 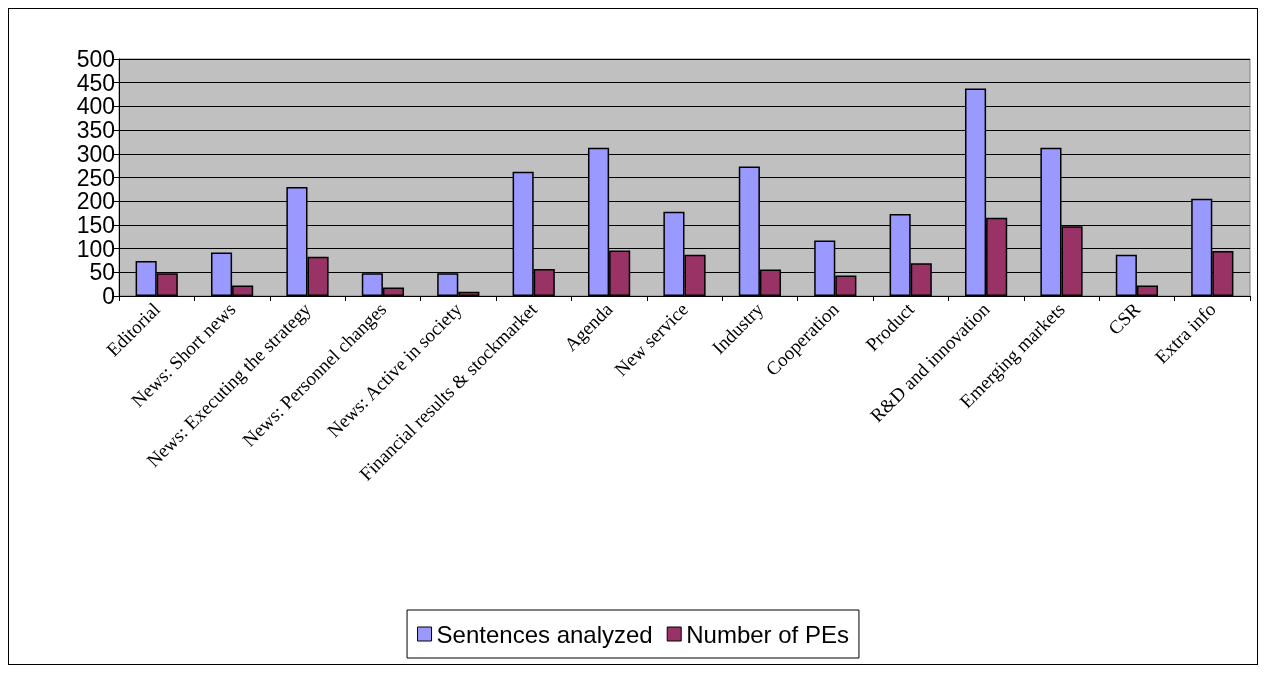 I want to click on y-tick-label: 450, so click(x=95, y=82).